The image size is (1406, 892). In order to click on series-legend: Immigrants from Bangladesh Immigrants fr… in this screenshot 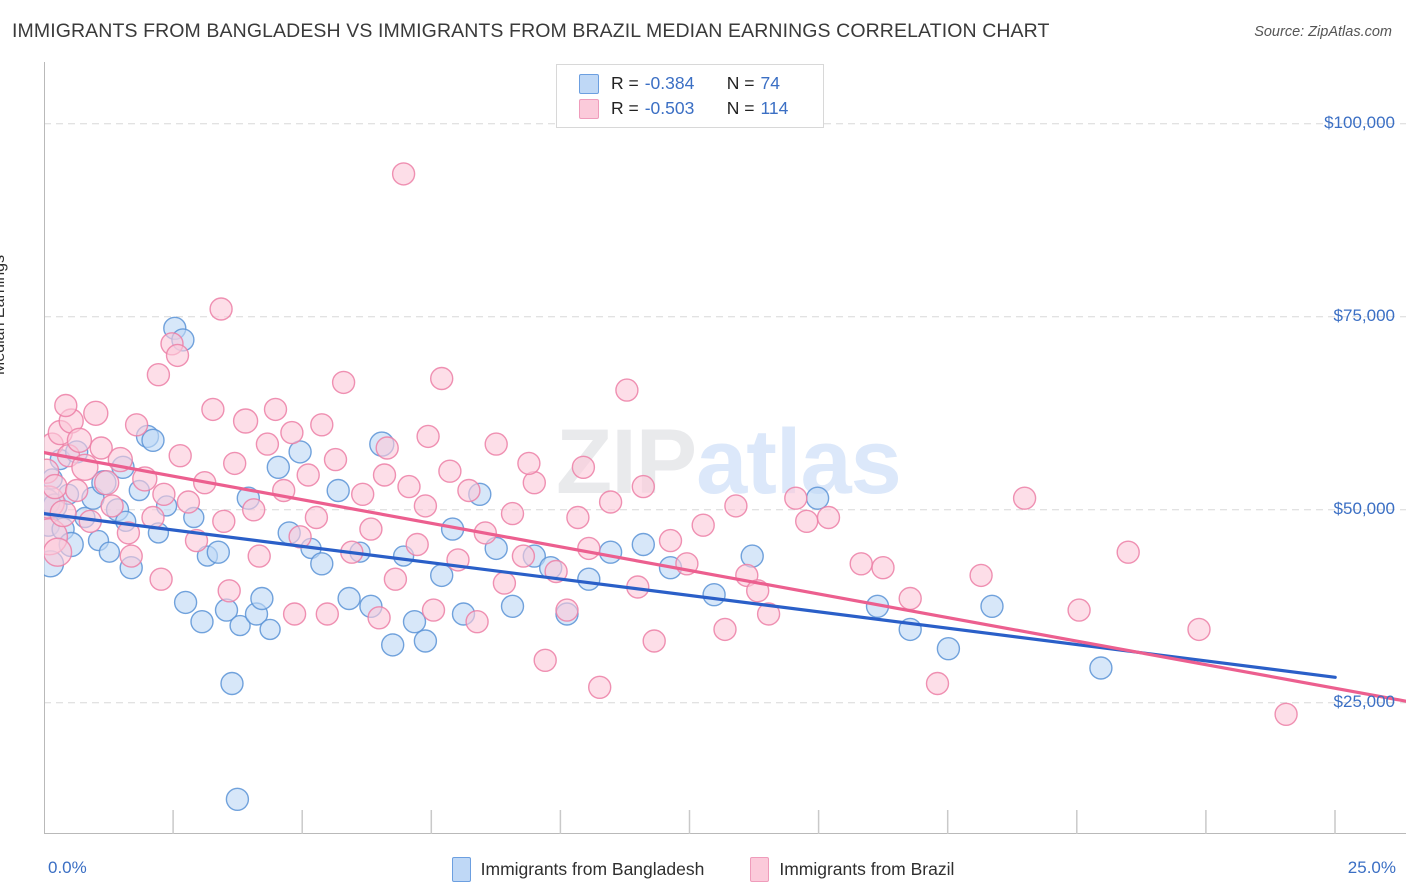, I will do `click(703, 869)`.